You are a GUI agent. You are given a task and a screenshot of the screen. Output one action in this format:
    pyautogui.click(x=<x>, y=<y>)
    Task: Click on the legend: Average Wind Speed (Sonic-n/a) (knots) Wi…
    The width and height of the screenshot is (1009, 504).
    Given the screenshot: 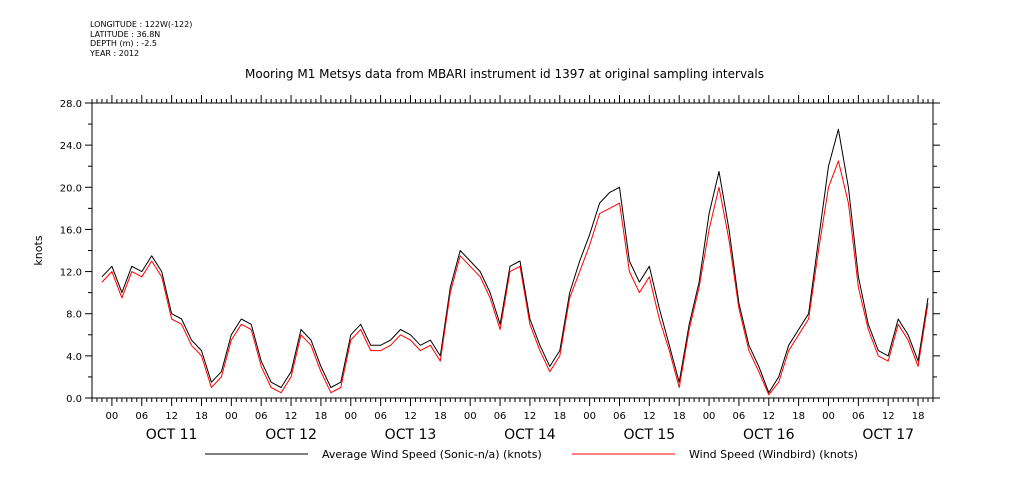 What is the action you would take?
    pyautogui.click(x=531, y=454)
    